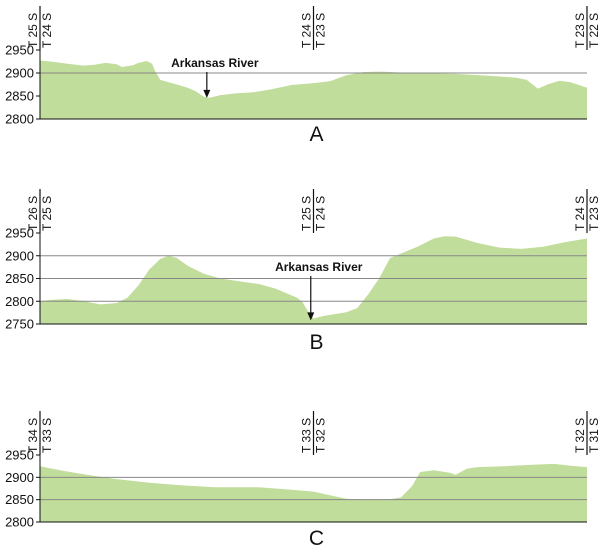  I want to click on township-label-right: T 33 S, so click(47, 435).